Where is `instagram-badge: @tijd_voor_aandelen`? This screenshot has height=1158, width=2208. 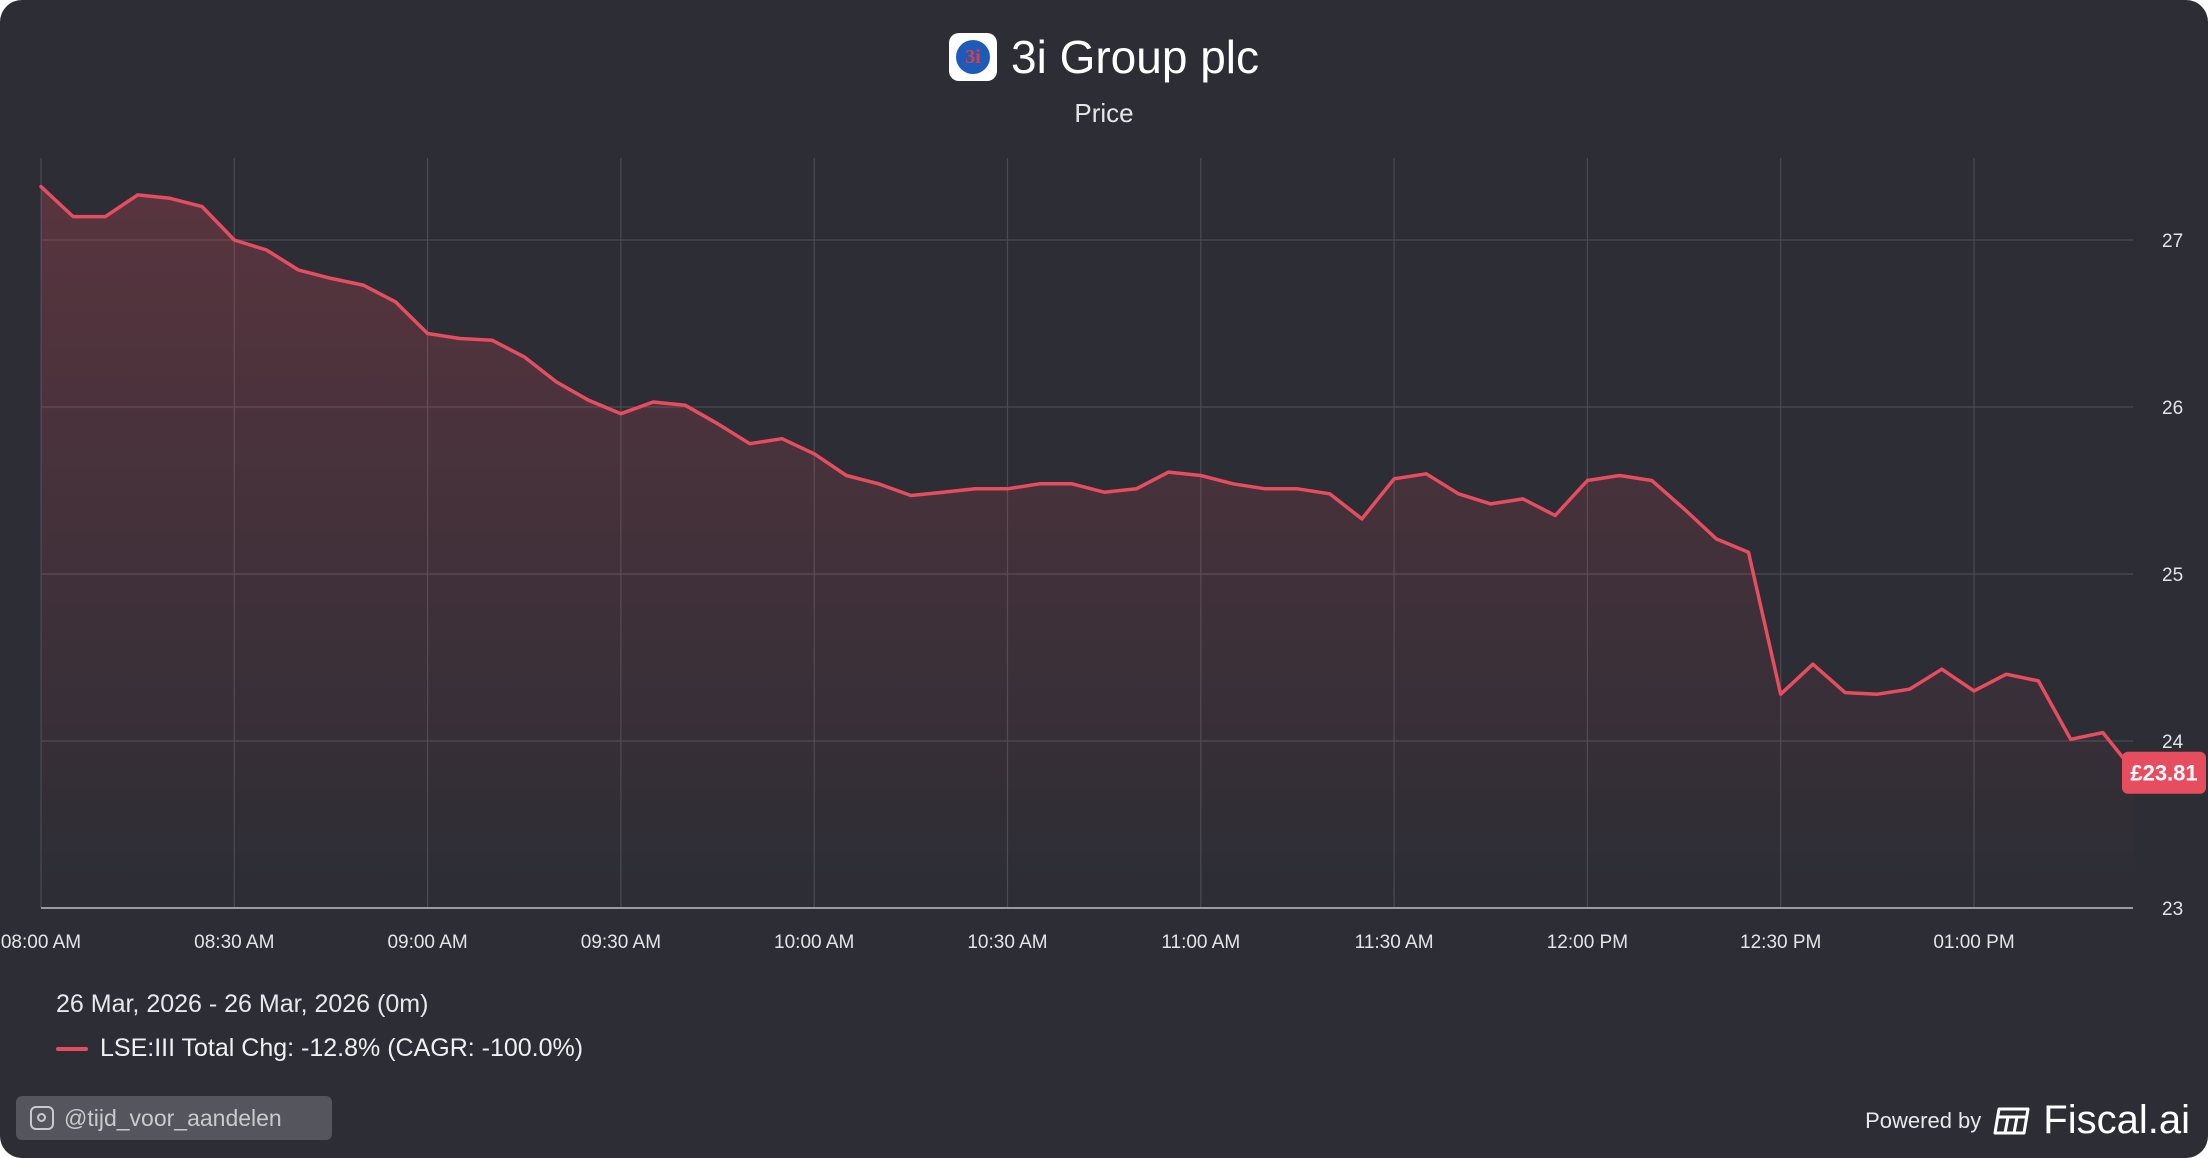
instagram-badge: @tijd_voor_aandelen is located at coordinates (174, 1118).